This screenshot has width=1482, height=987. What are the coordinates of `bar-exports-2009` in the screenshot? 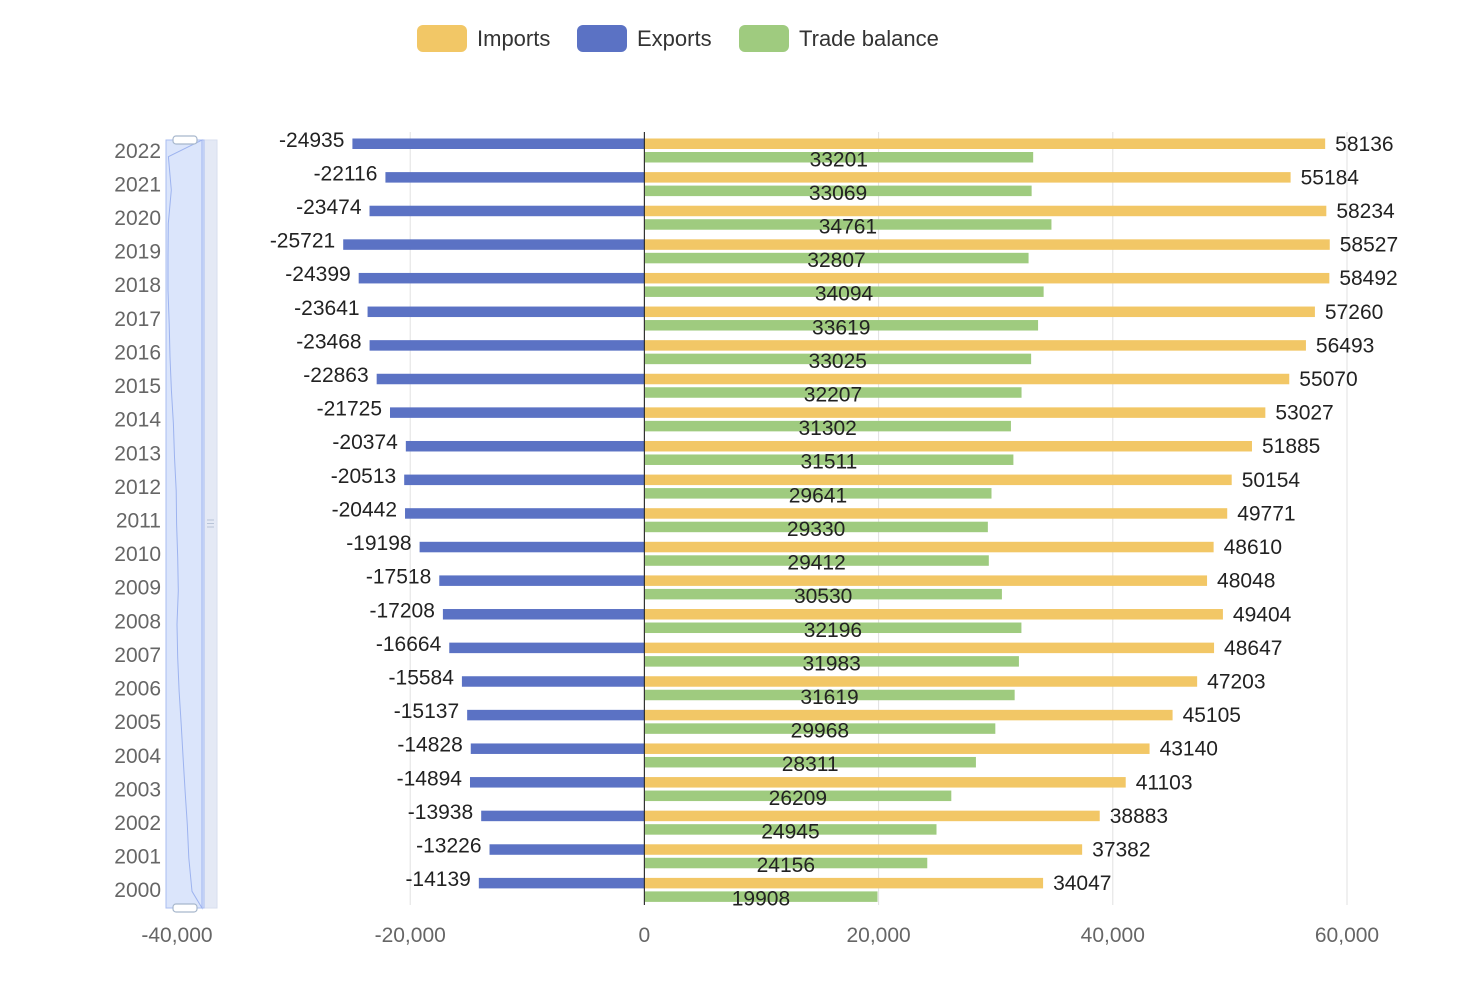 It's located at (542, 580).